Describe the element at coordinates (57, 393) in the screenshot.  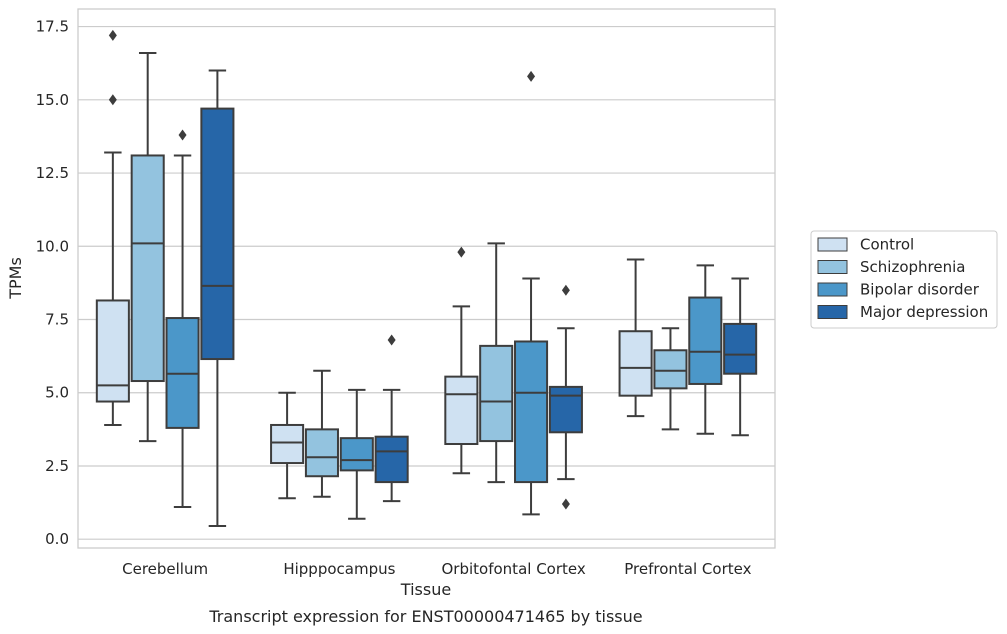
I see `y-tick-label: 5.0` at that location.